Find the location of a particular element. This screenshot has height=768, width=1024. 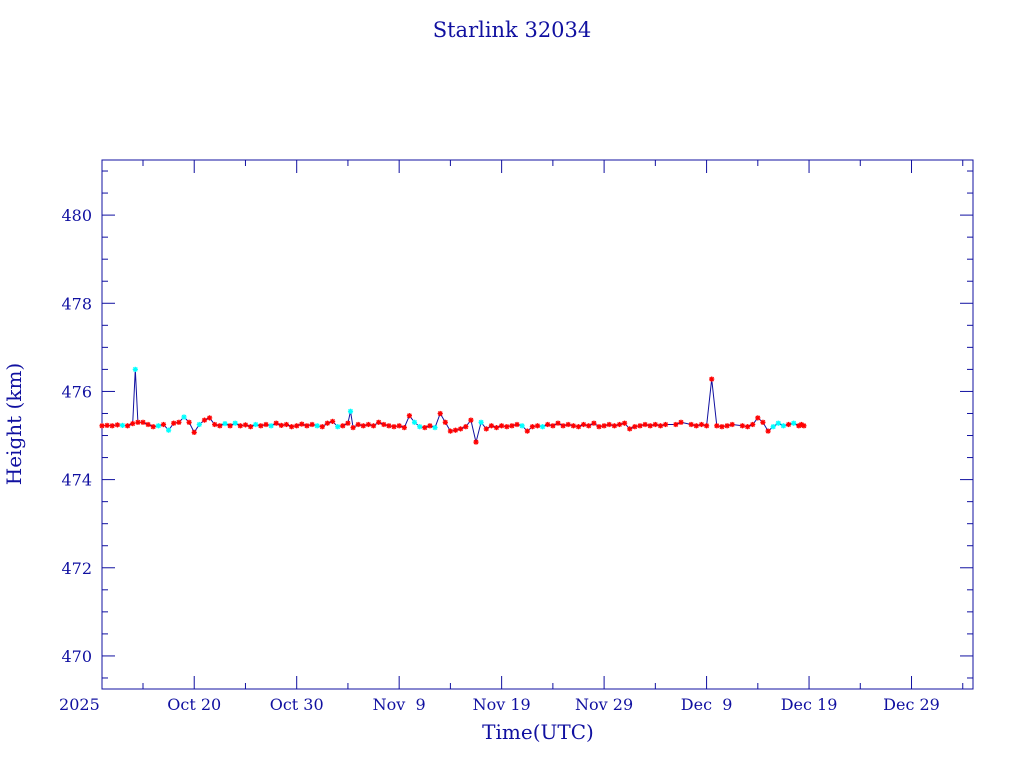

x-tick-label: Dec 19 is located at coordinates (809, 704).